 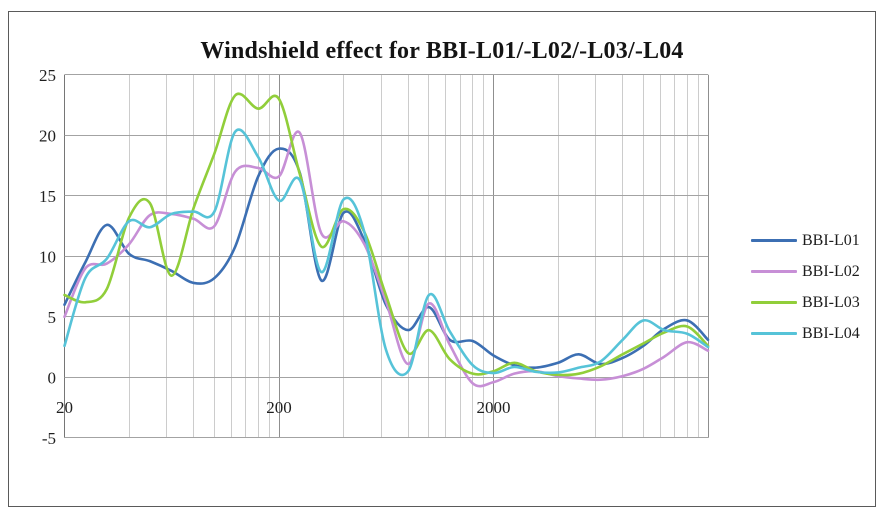 I want to click on legend-label: BBI-L03, so click(x=831, y=302).